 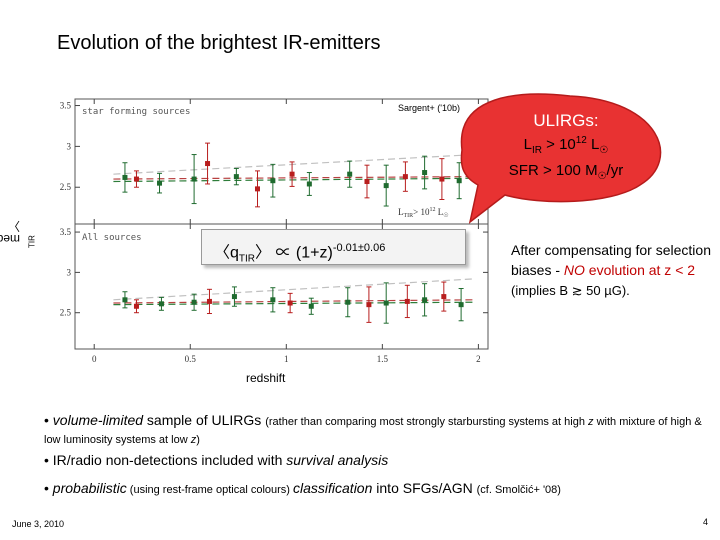 I want to click on panel-top-frame, so click(x=281, y=161).